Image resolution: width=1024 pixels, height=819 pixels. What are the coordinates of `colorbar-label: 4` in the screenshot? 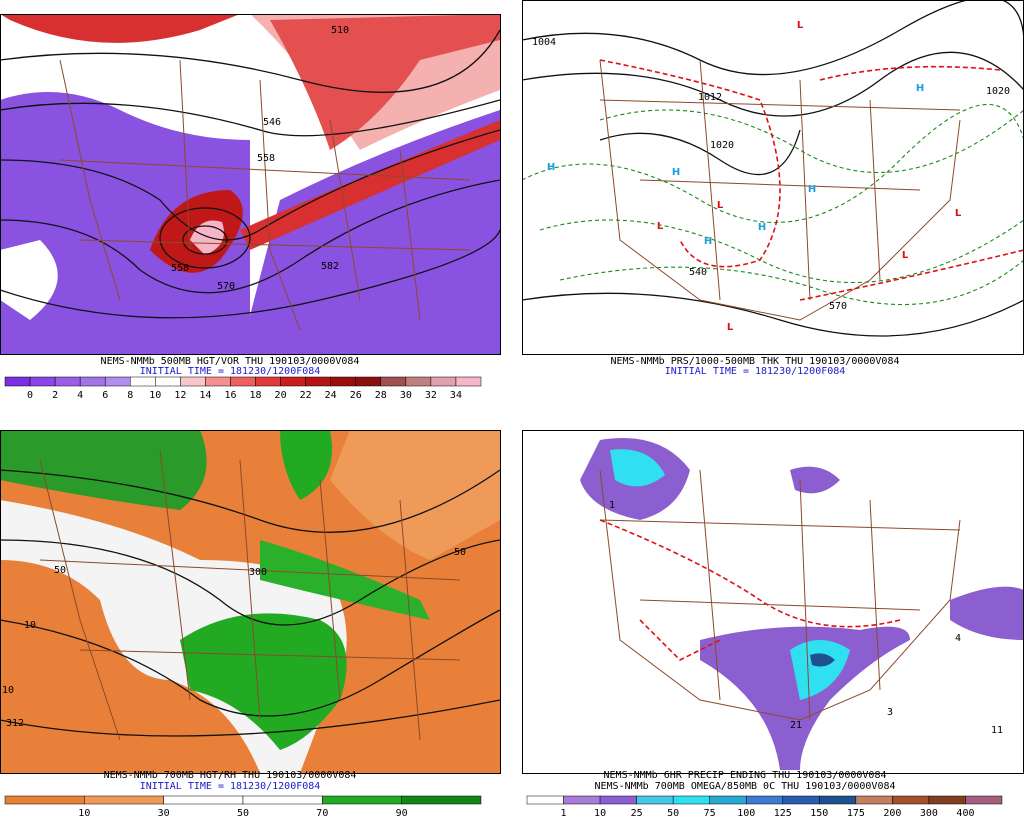 It's located at (80, 395).